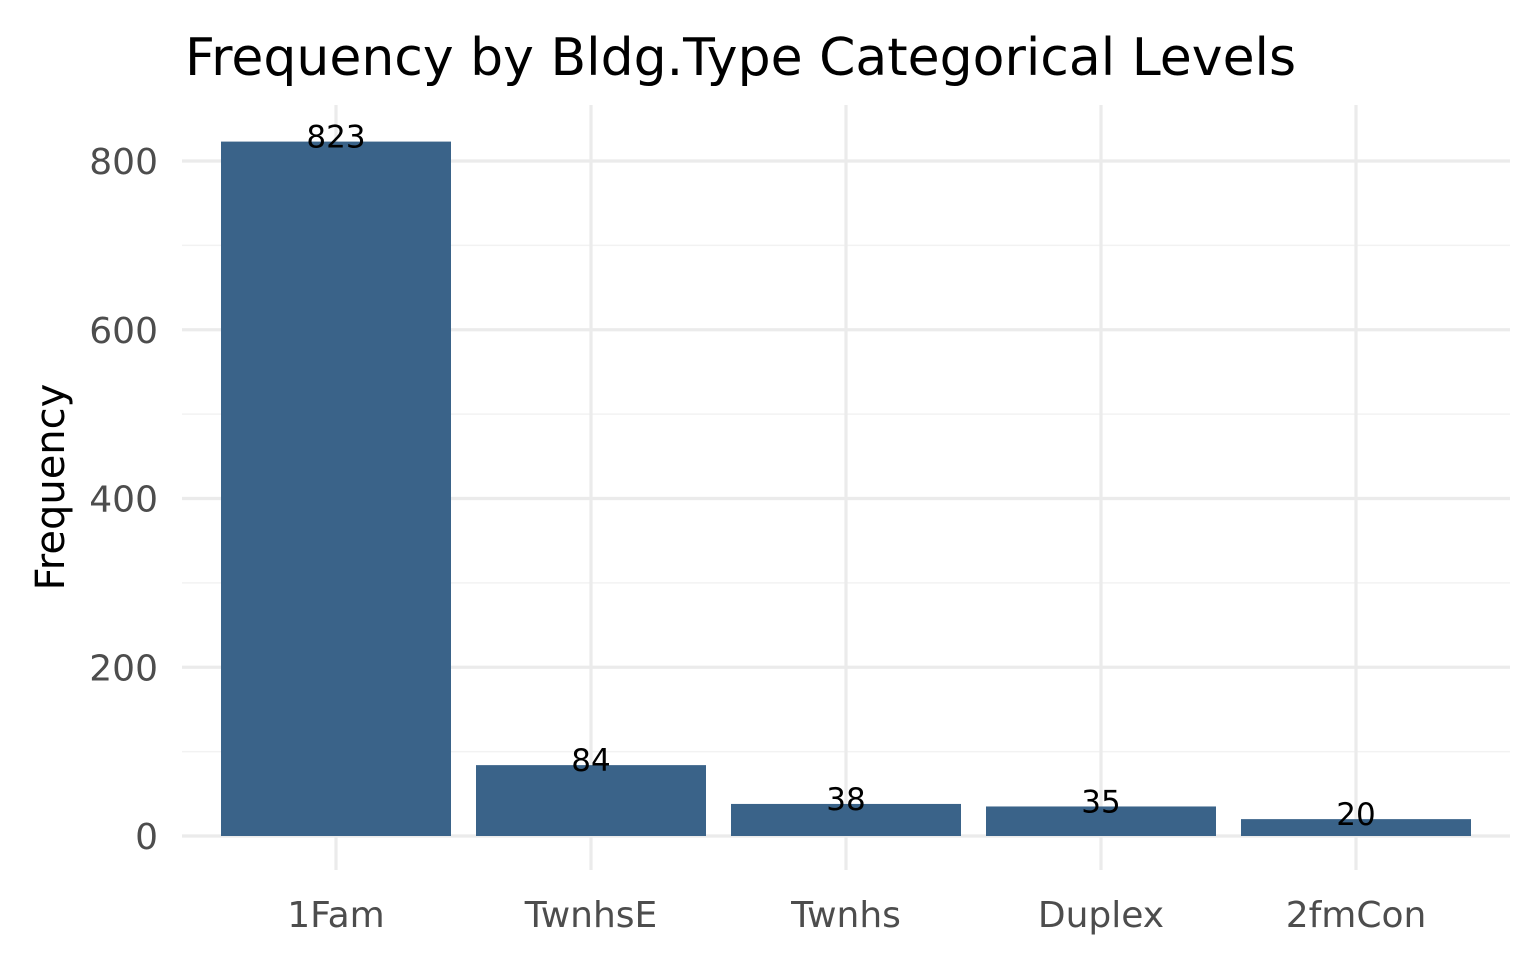 This screenshot has width=1536, height=960. What do you see at coordinates (590, 761) in the screenshot?
I see `data-label: 84` at bounding box center [590, 761].